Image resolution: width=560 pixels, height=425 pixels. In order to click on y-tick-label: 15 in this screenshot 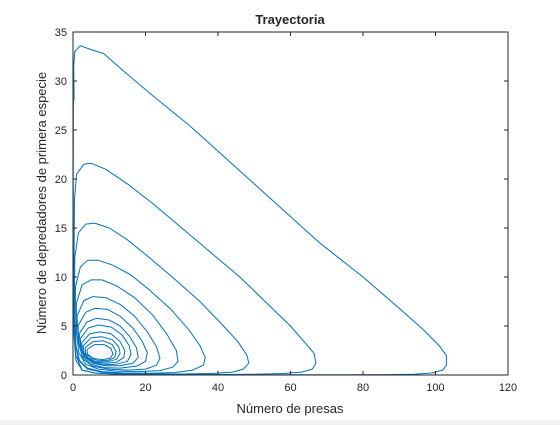, I will do `click(61, 229)`.